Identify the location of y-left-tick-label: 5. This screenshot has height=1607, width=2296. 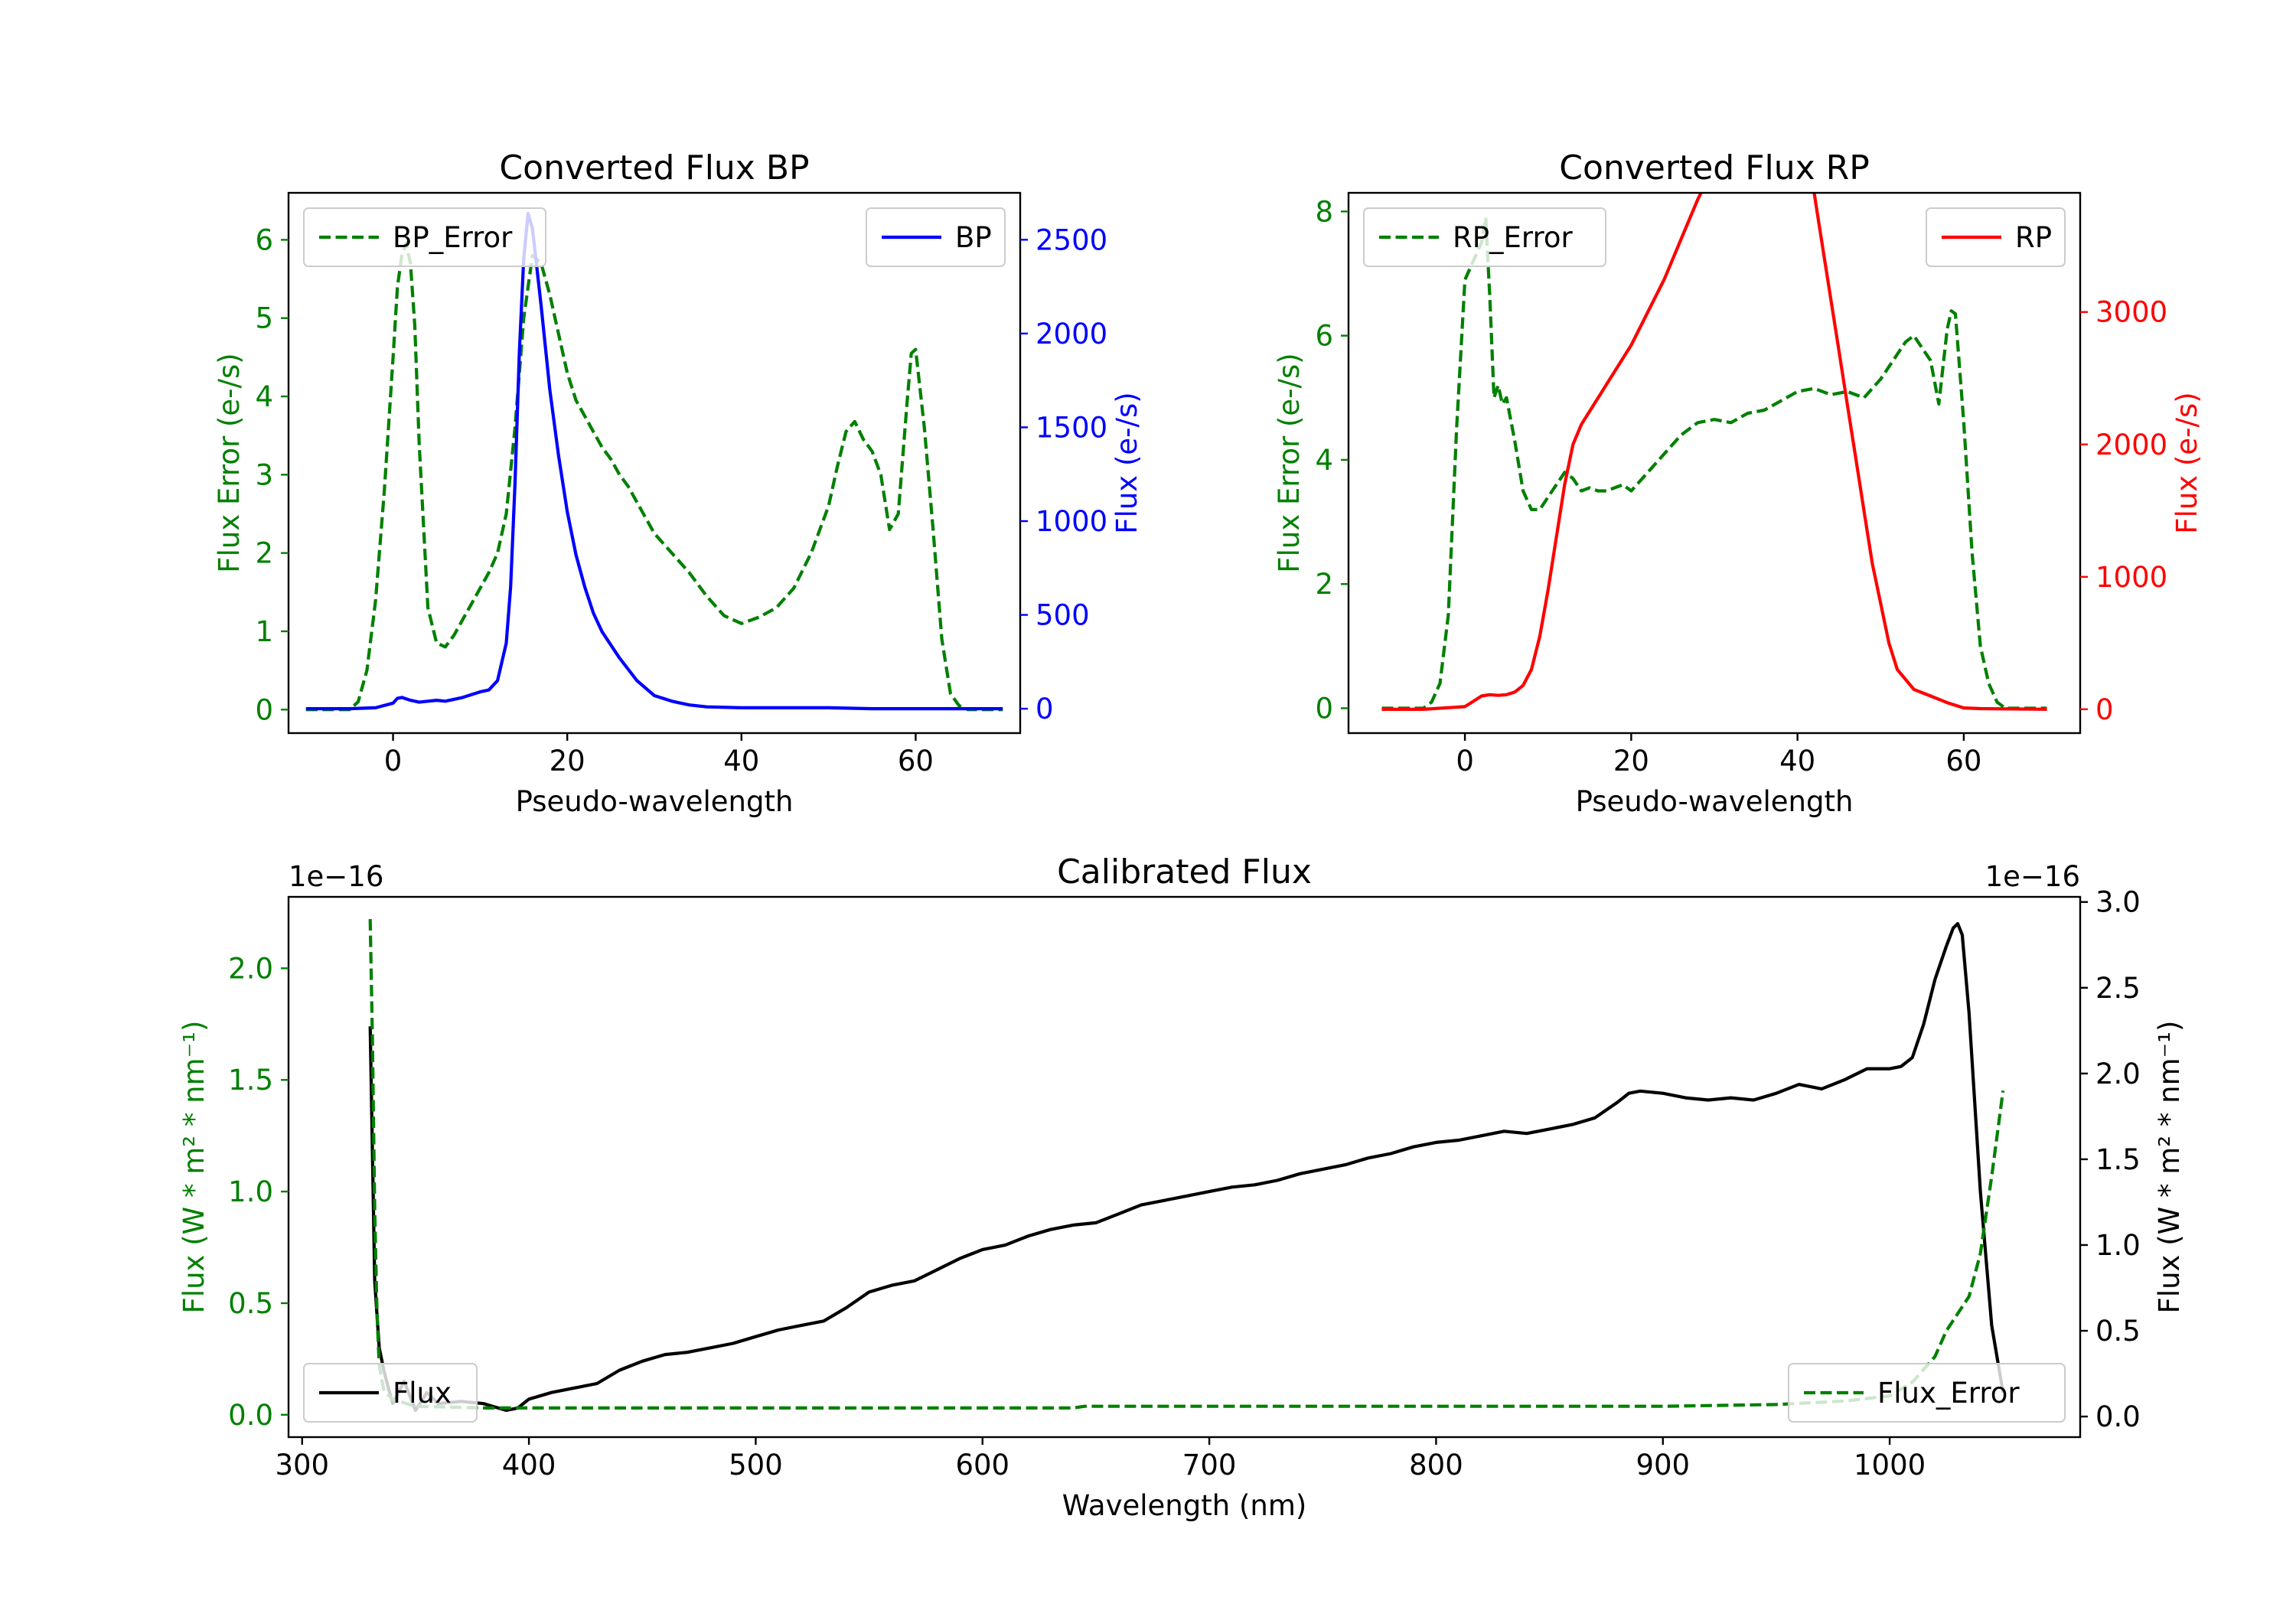
(264, 318).